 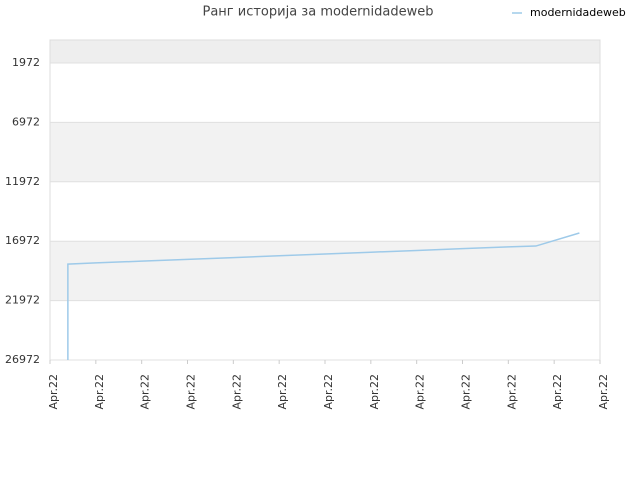 What do you see at coordinates (26, 121) in the screenshot?
I see `y-tick-label: 6972` at bounding box center [26, 121].